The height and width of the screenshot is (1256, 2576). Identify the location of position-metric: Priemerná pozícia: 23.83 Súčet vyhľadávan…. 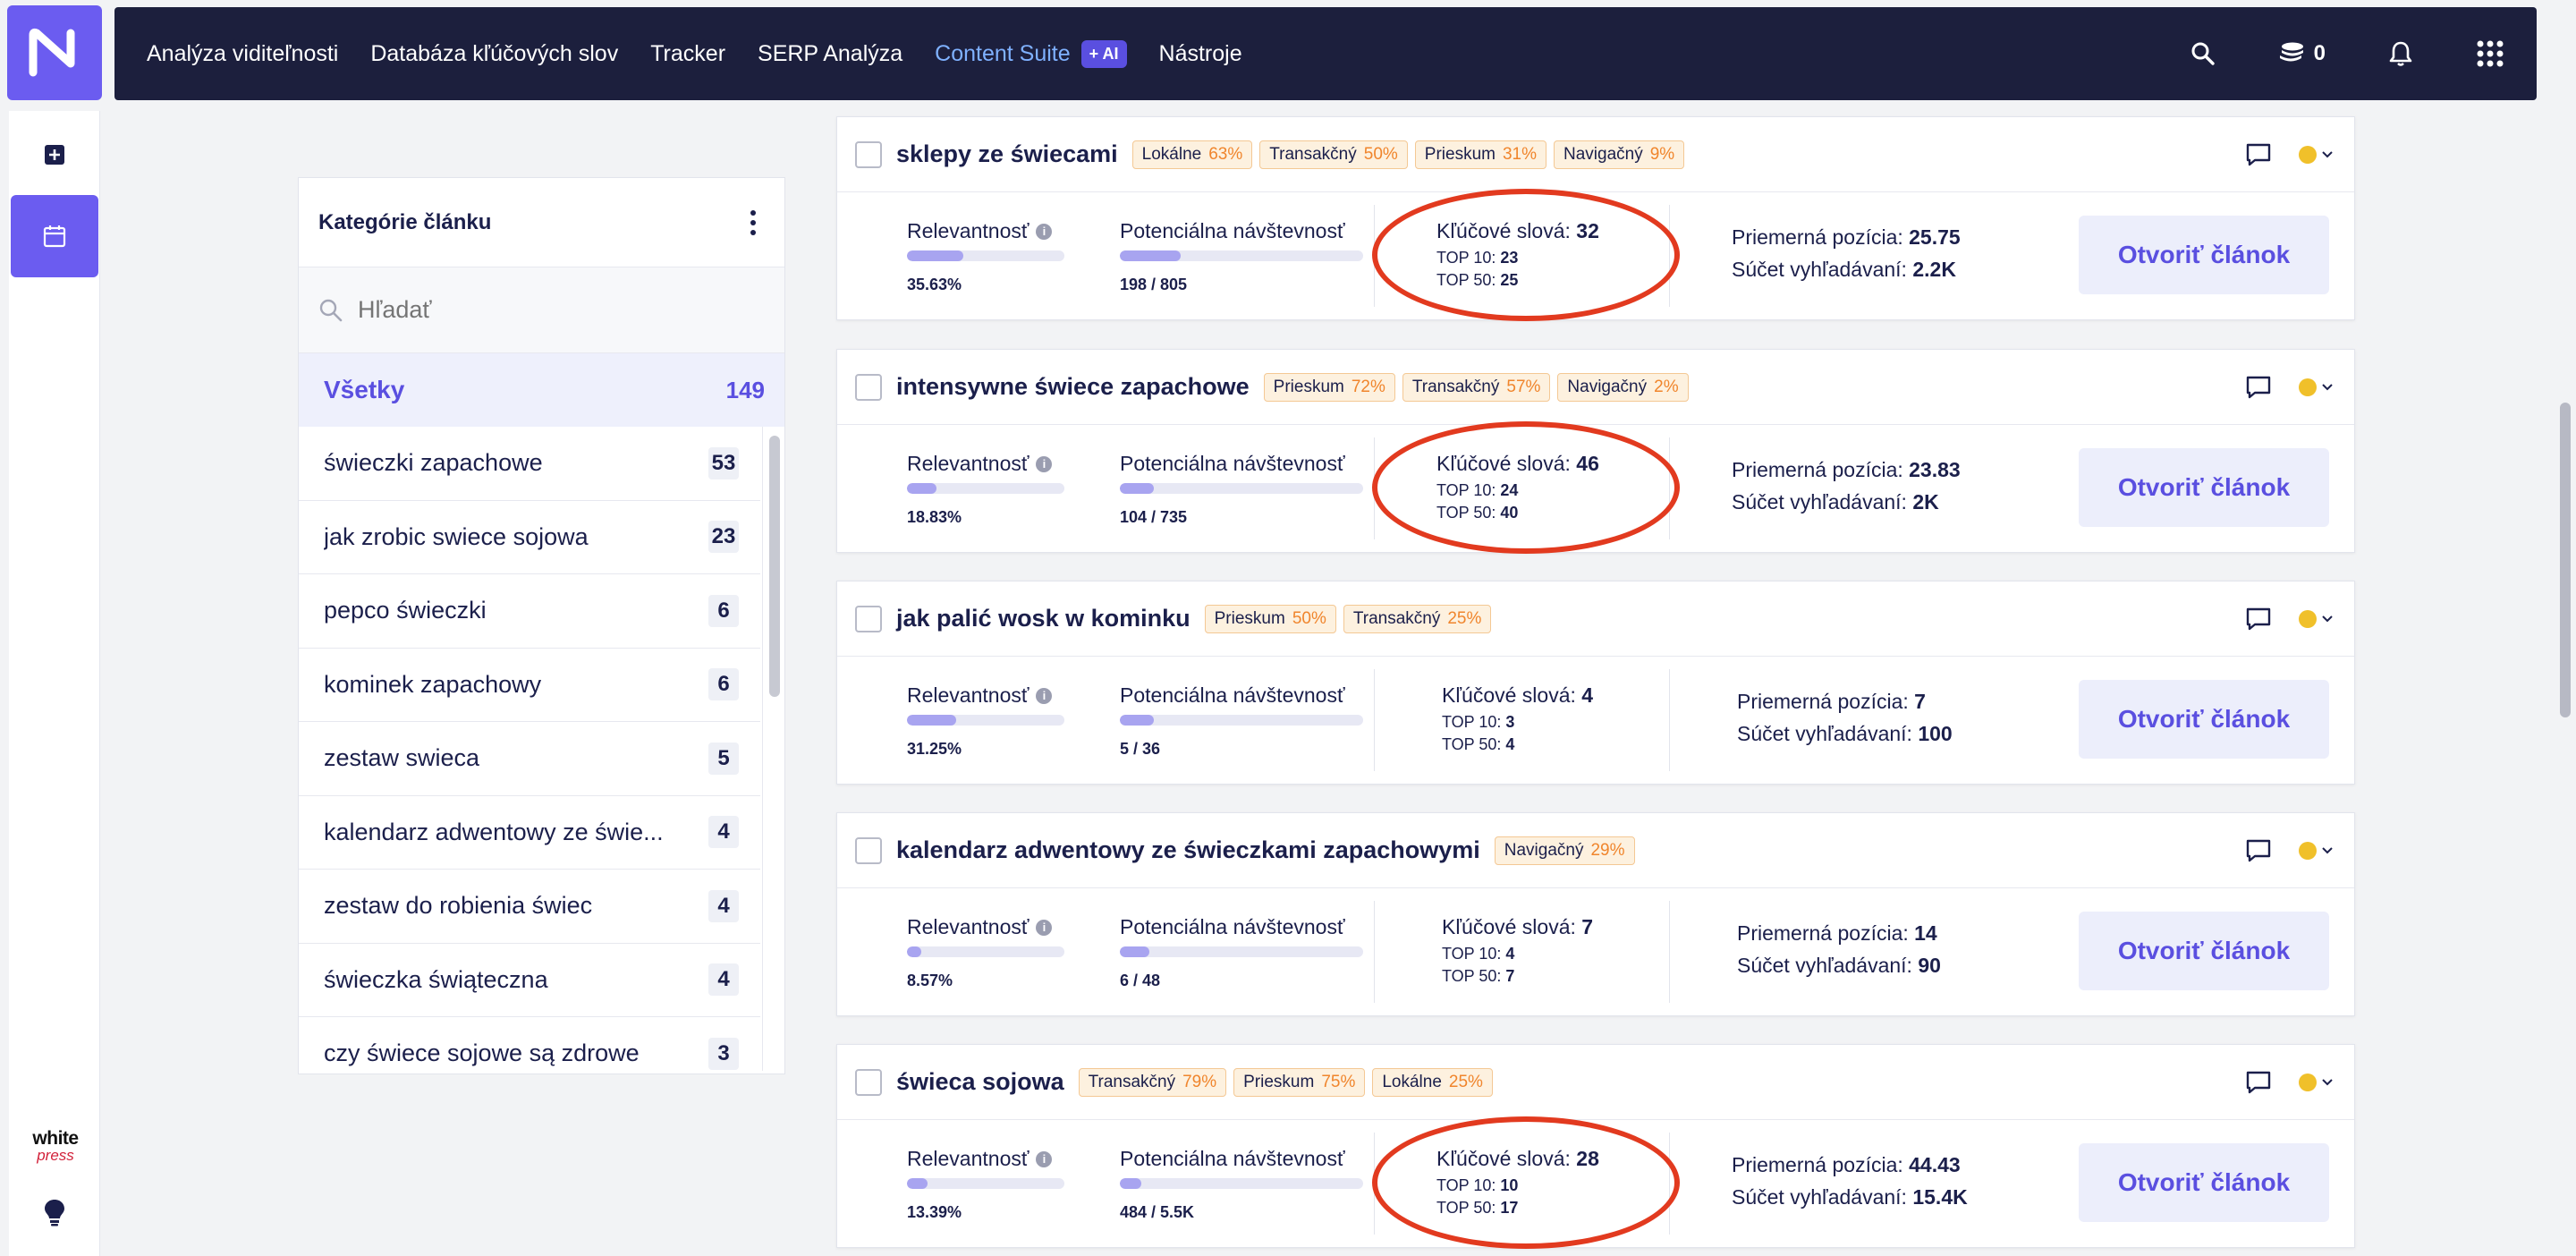
(1893, 517).